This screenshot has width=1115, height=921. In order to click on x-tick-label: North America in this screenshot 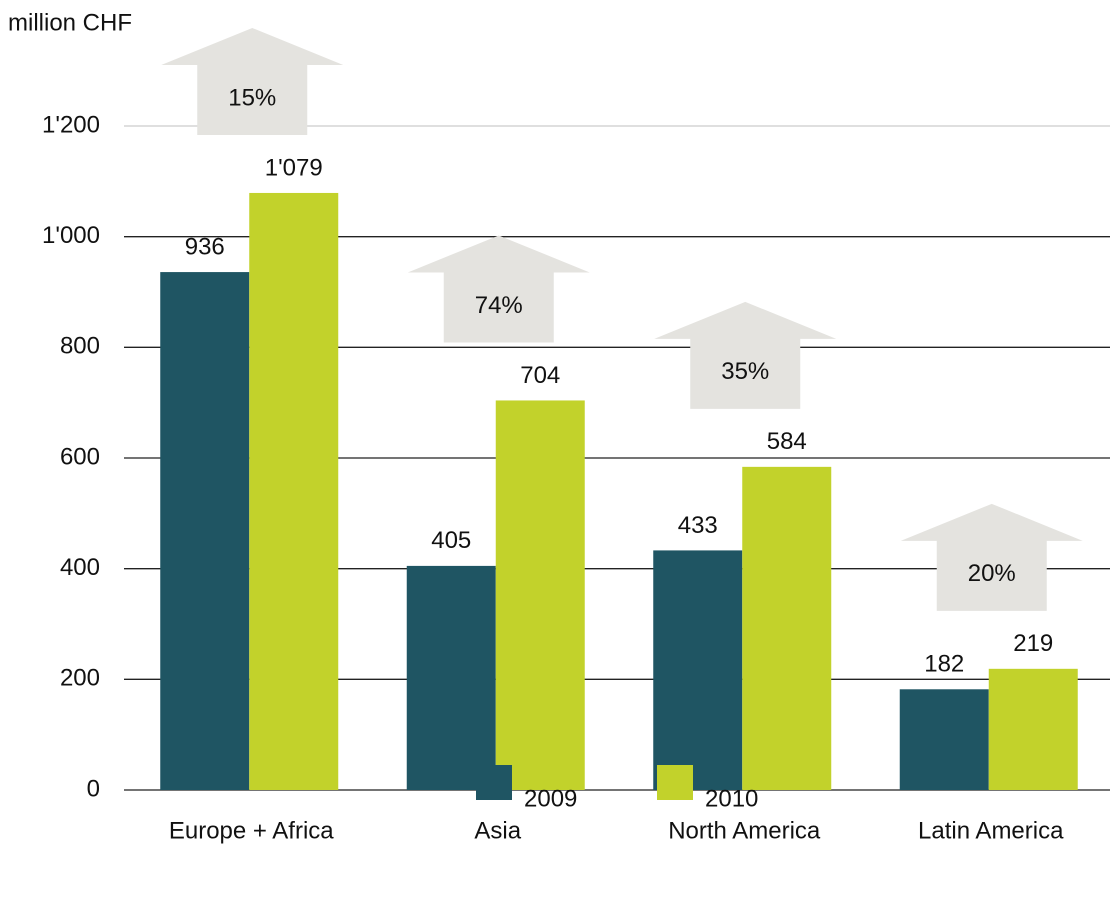, I will do `click(744, 830)`.